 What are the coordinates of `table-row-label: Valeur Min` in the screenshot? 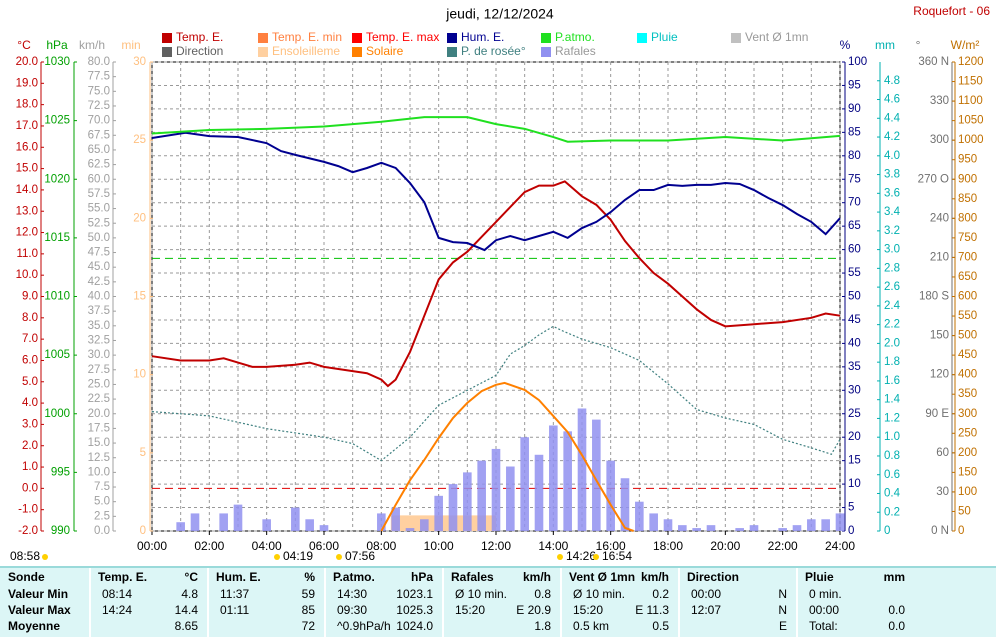 It's located at (38, 594).